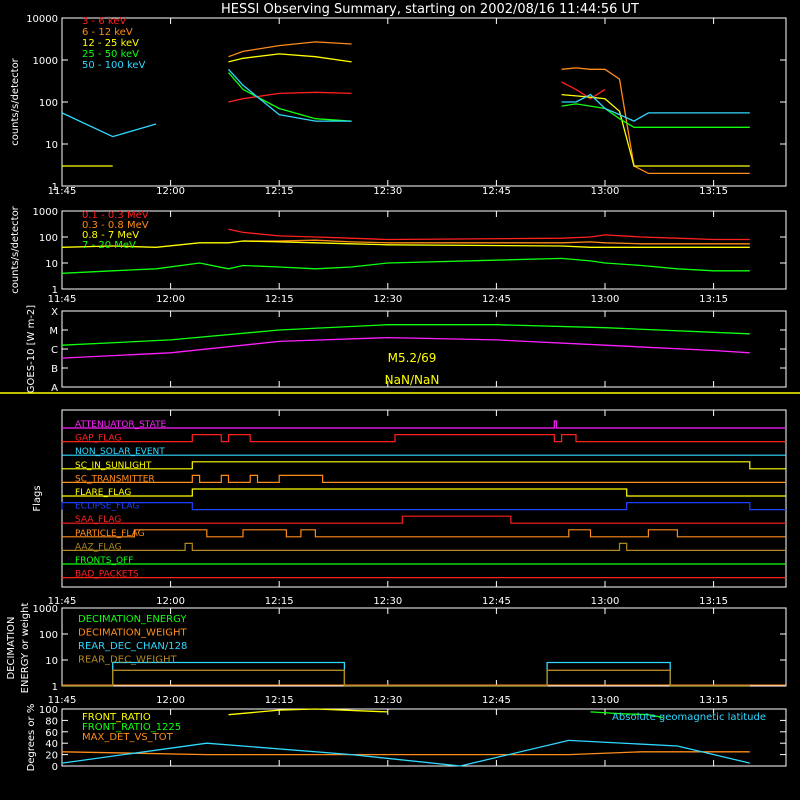  I want to click on series-line-0-1-0-3-mev, so click(489, 234).